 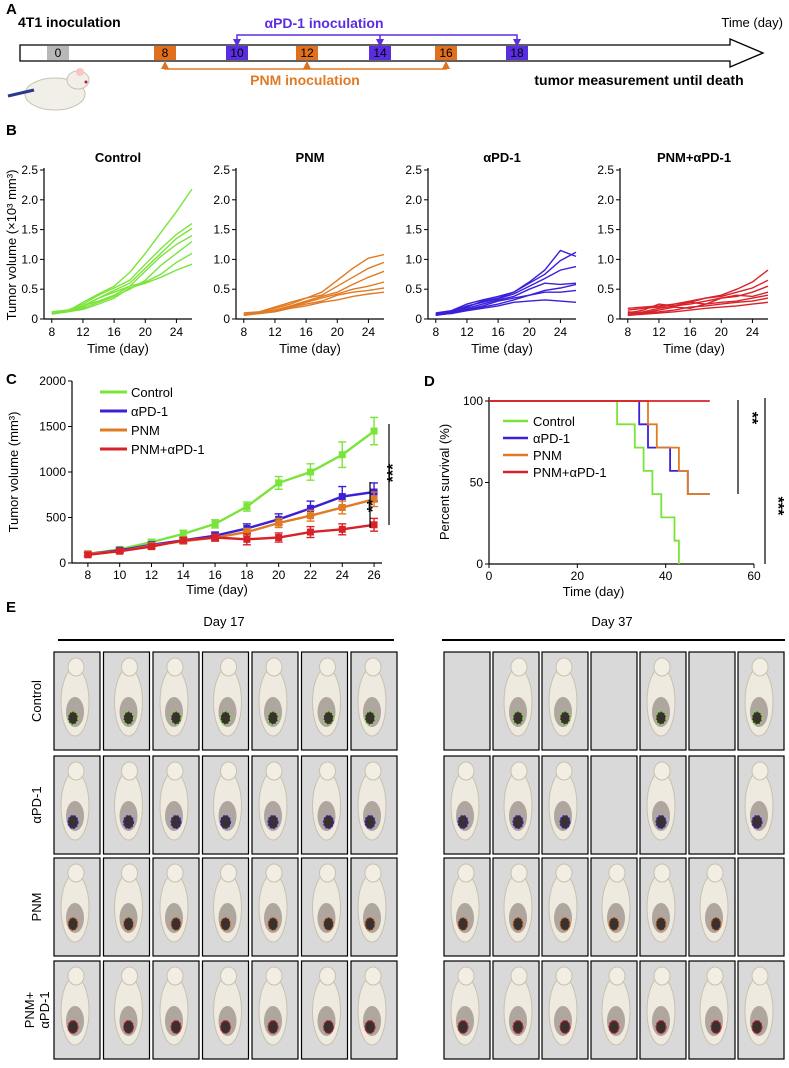 What do you see at coordinates (13, 472) in the screenshot?
I see `y-axis-label: Tumor volume (mm³)` at bounding box center [13, 472].